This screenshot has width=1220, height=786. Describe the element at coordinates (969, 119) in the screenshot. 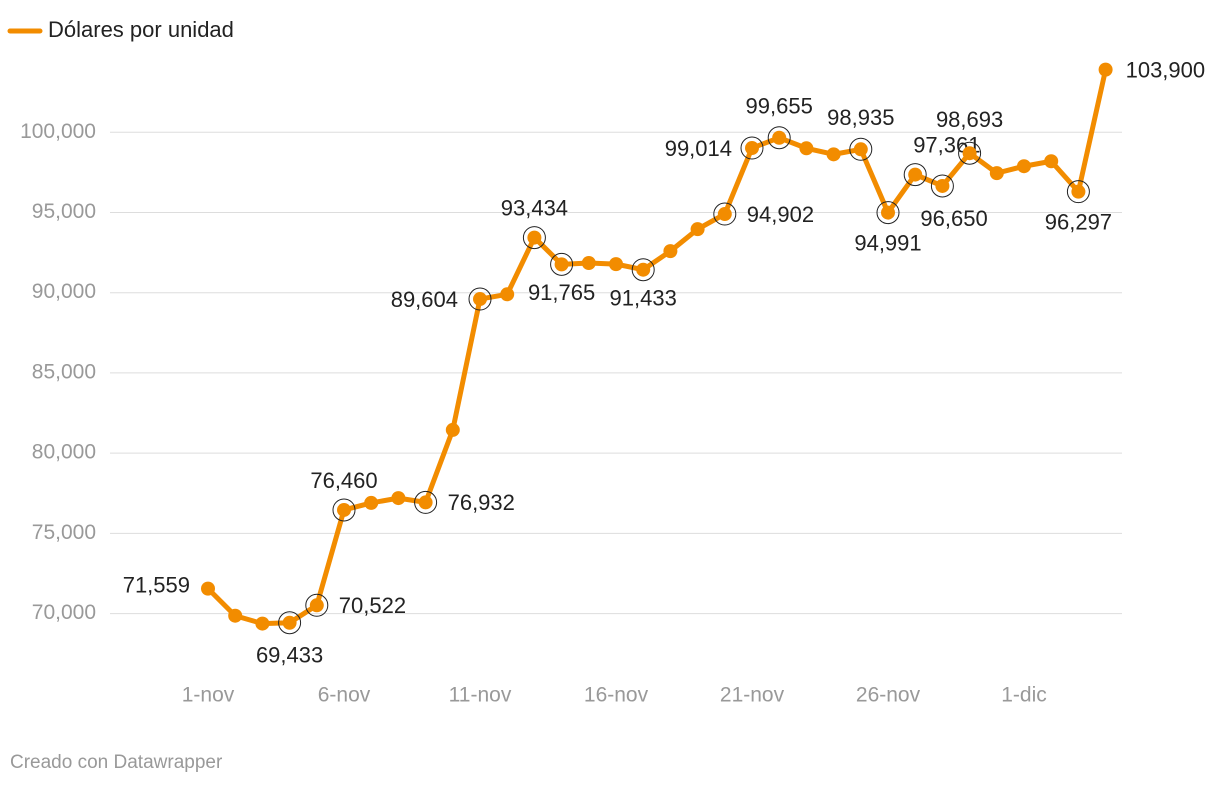

I see `data-label: 98,693` at that location.